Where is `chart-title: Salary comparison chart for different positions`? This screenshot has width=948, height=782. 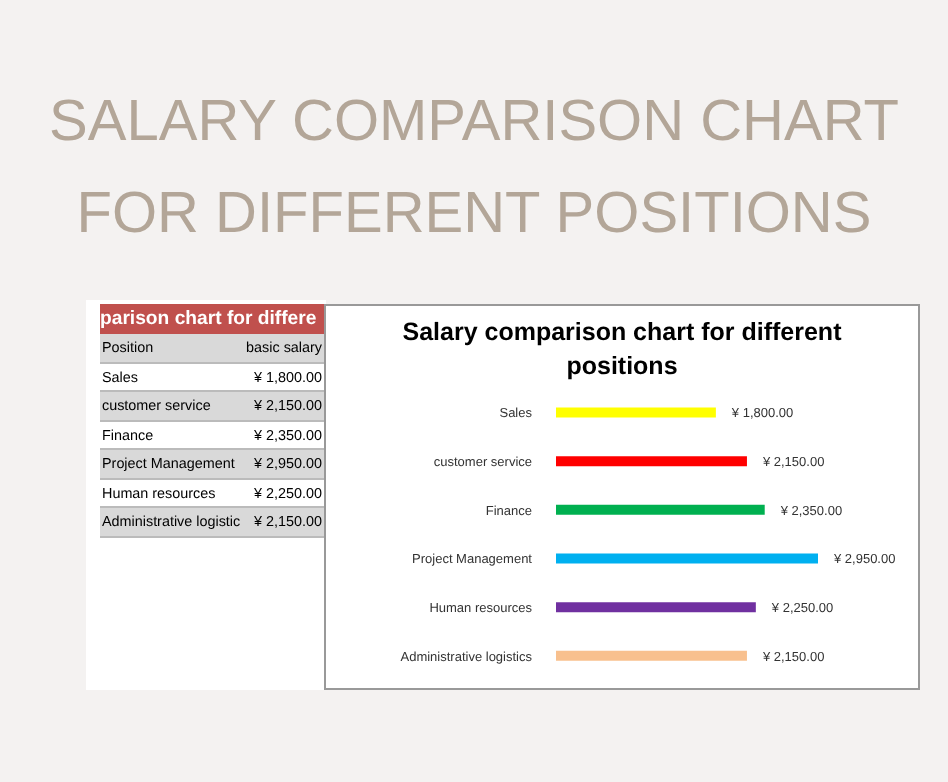 chart-title: Salary comparison chart for different positions is located at coordinates (622, 350).